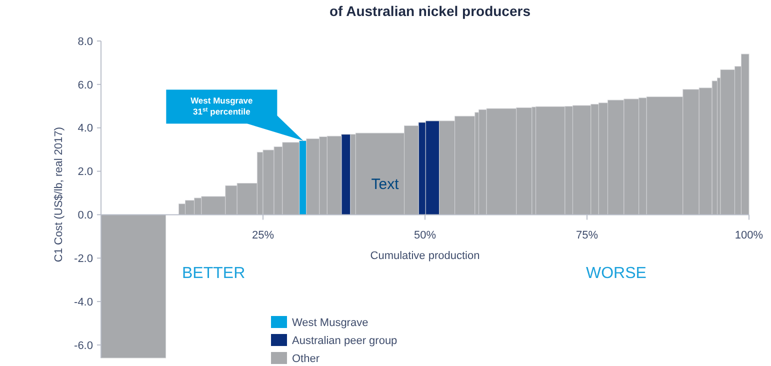 This screenshot has height=366, width=771. I want to click on legend-label: Other, so click(306, 359).